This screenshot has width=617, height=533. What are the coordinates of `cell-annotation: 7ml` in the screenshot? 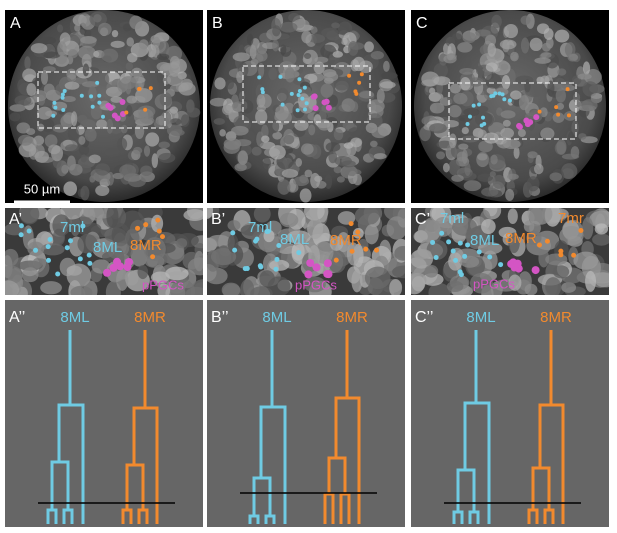 It's located at (260, 227).